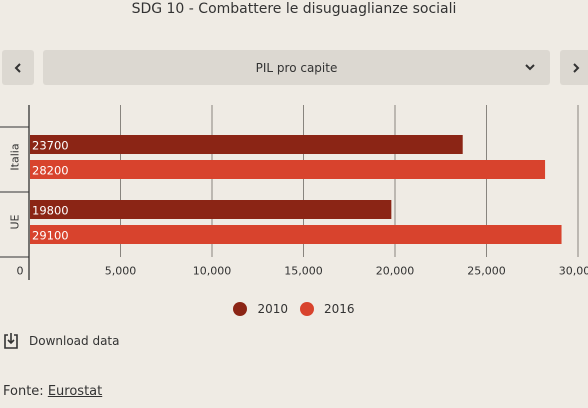  Describe the element at coordinates (15, 156) in the screenshot. I see `category-label-0: Italia` at that location.